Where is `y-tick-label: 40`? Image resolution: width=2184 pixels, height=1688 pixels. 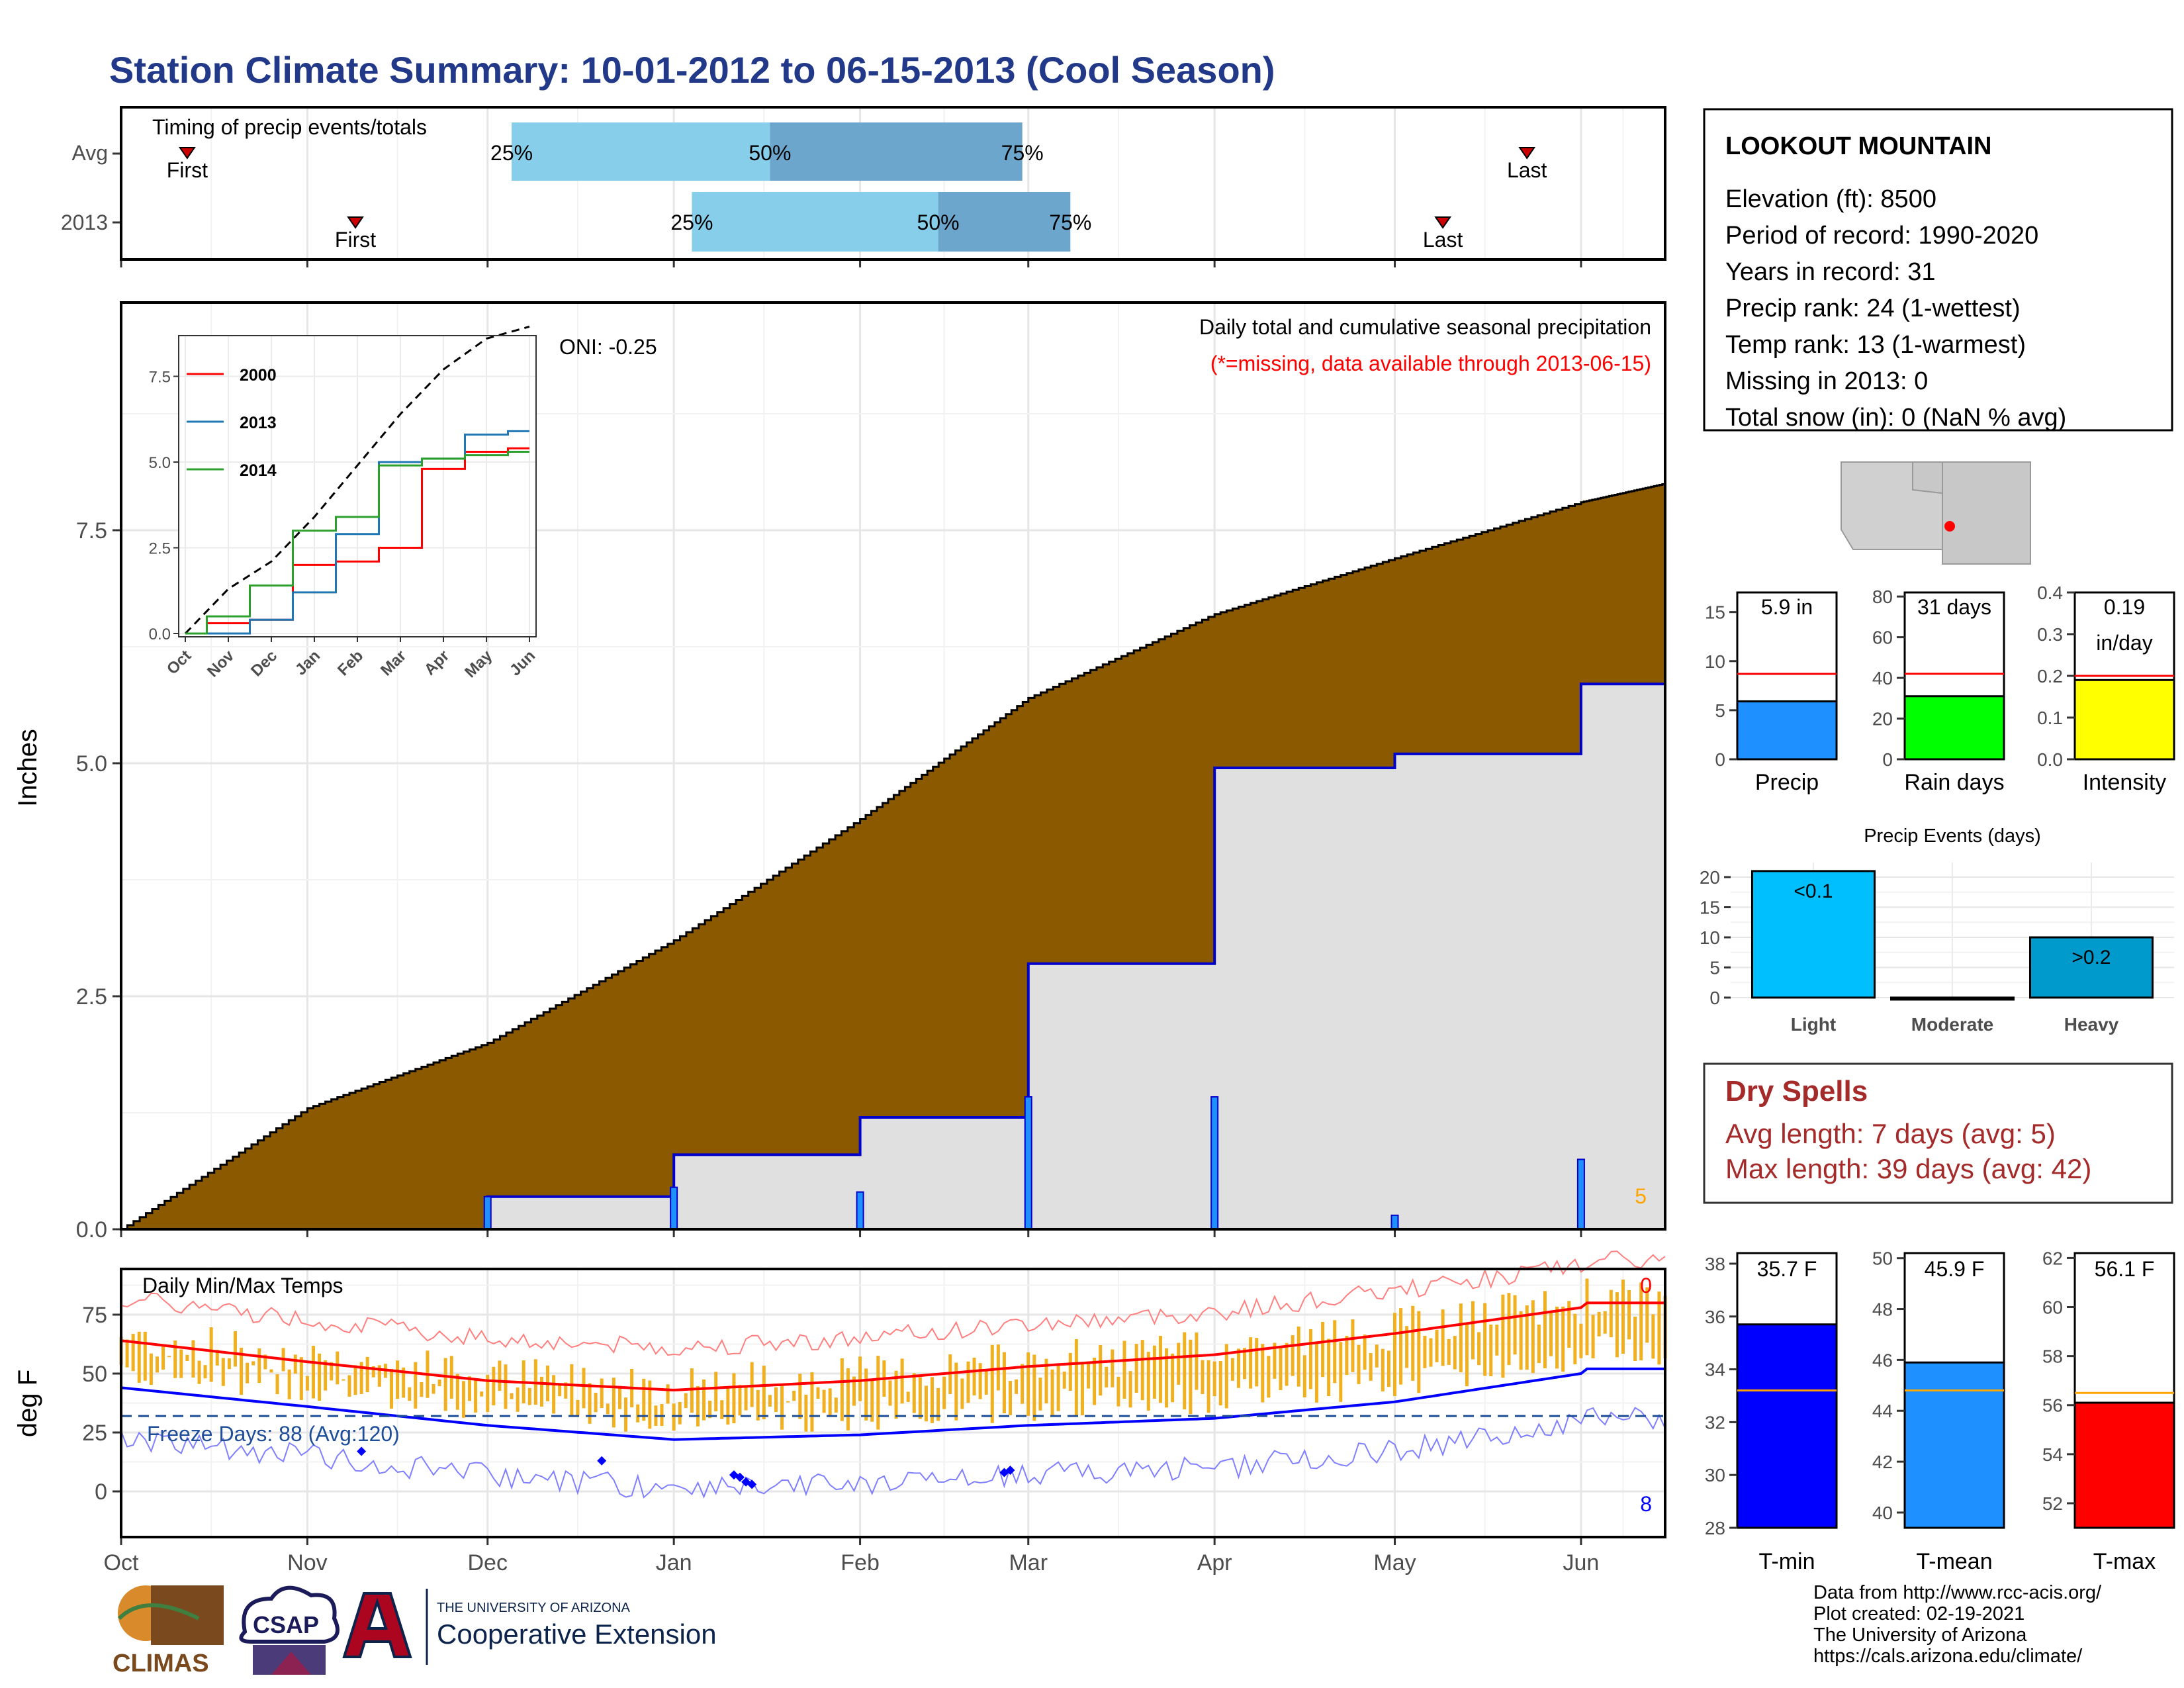 y-tick-label: 40 is located at coordinates (1883, 678).